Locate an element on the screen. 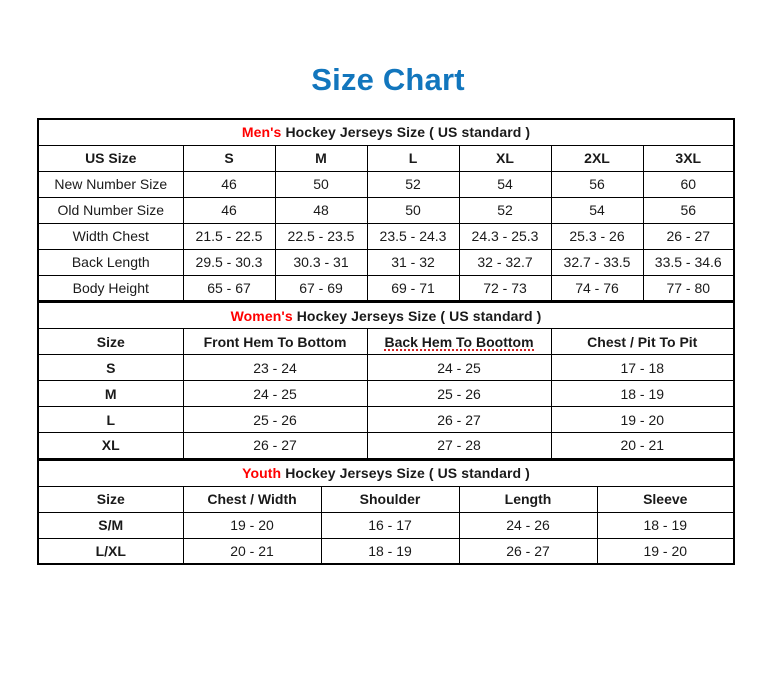 The image size is (776, 692). mens-row-label-3: Back Length is located at coordinates (110, 262).